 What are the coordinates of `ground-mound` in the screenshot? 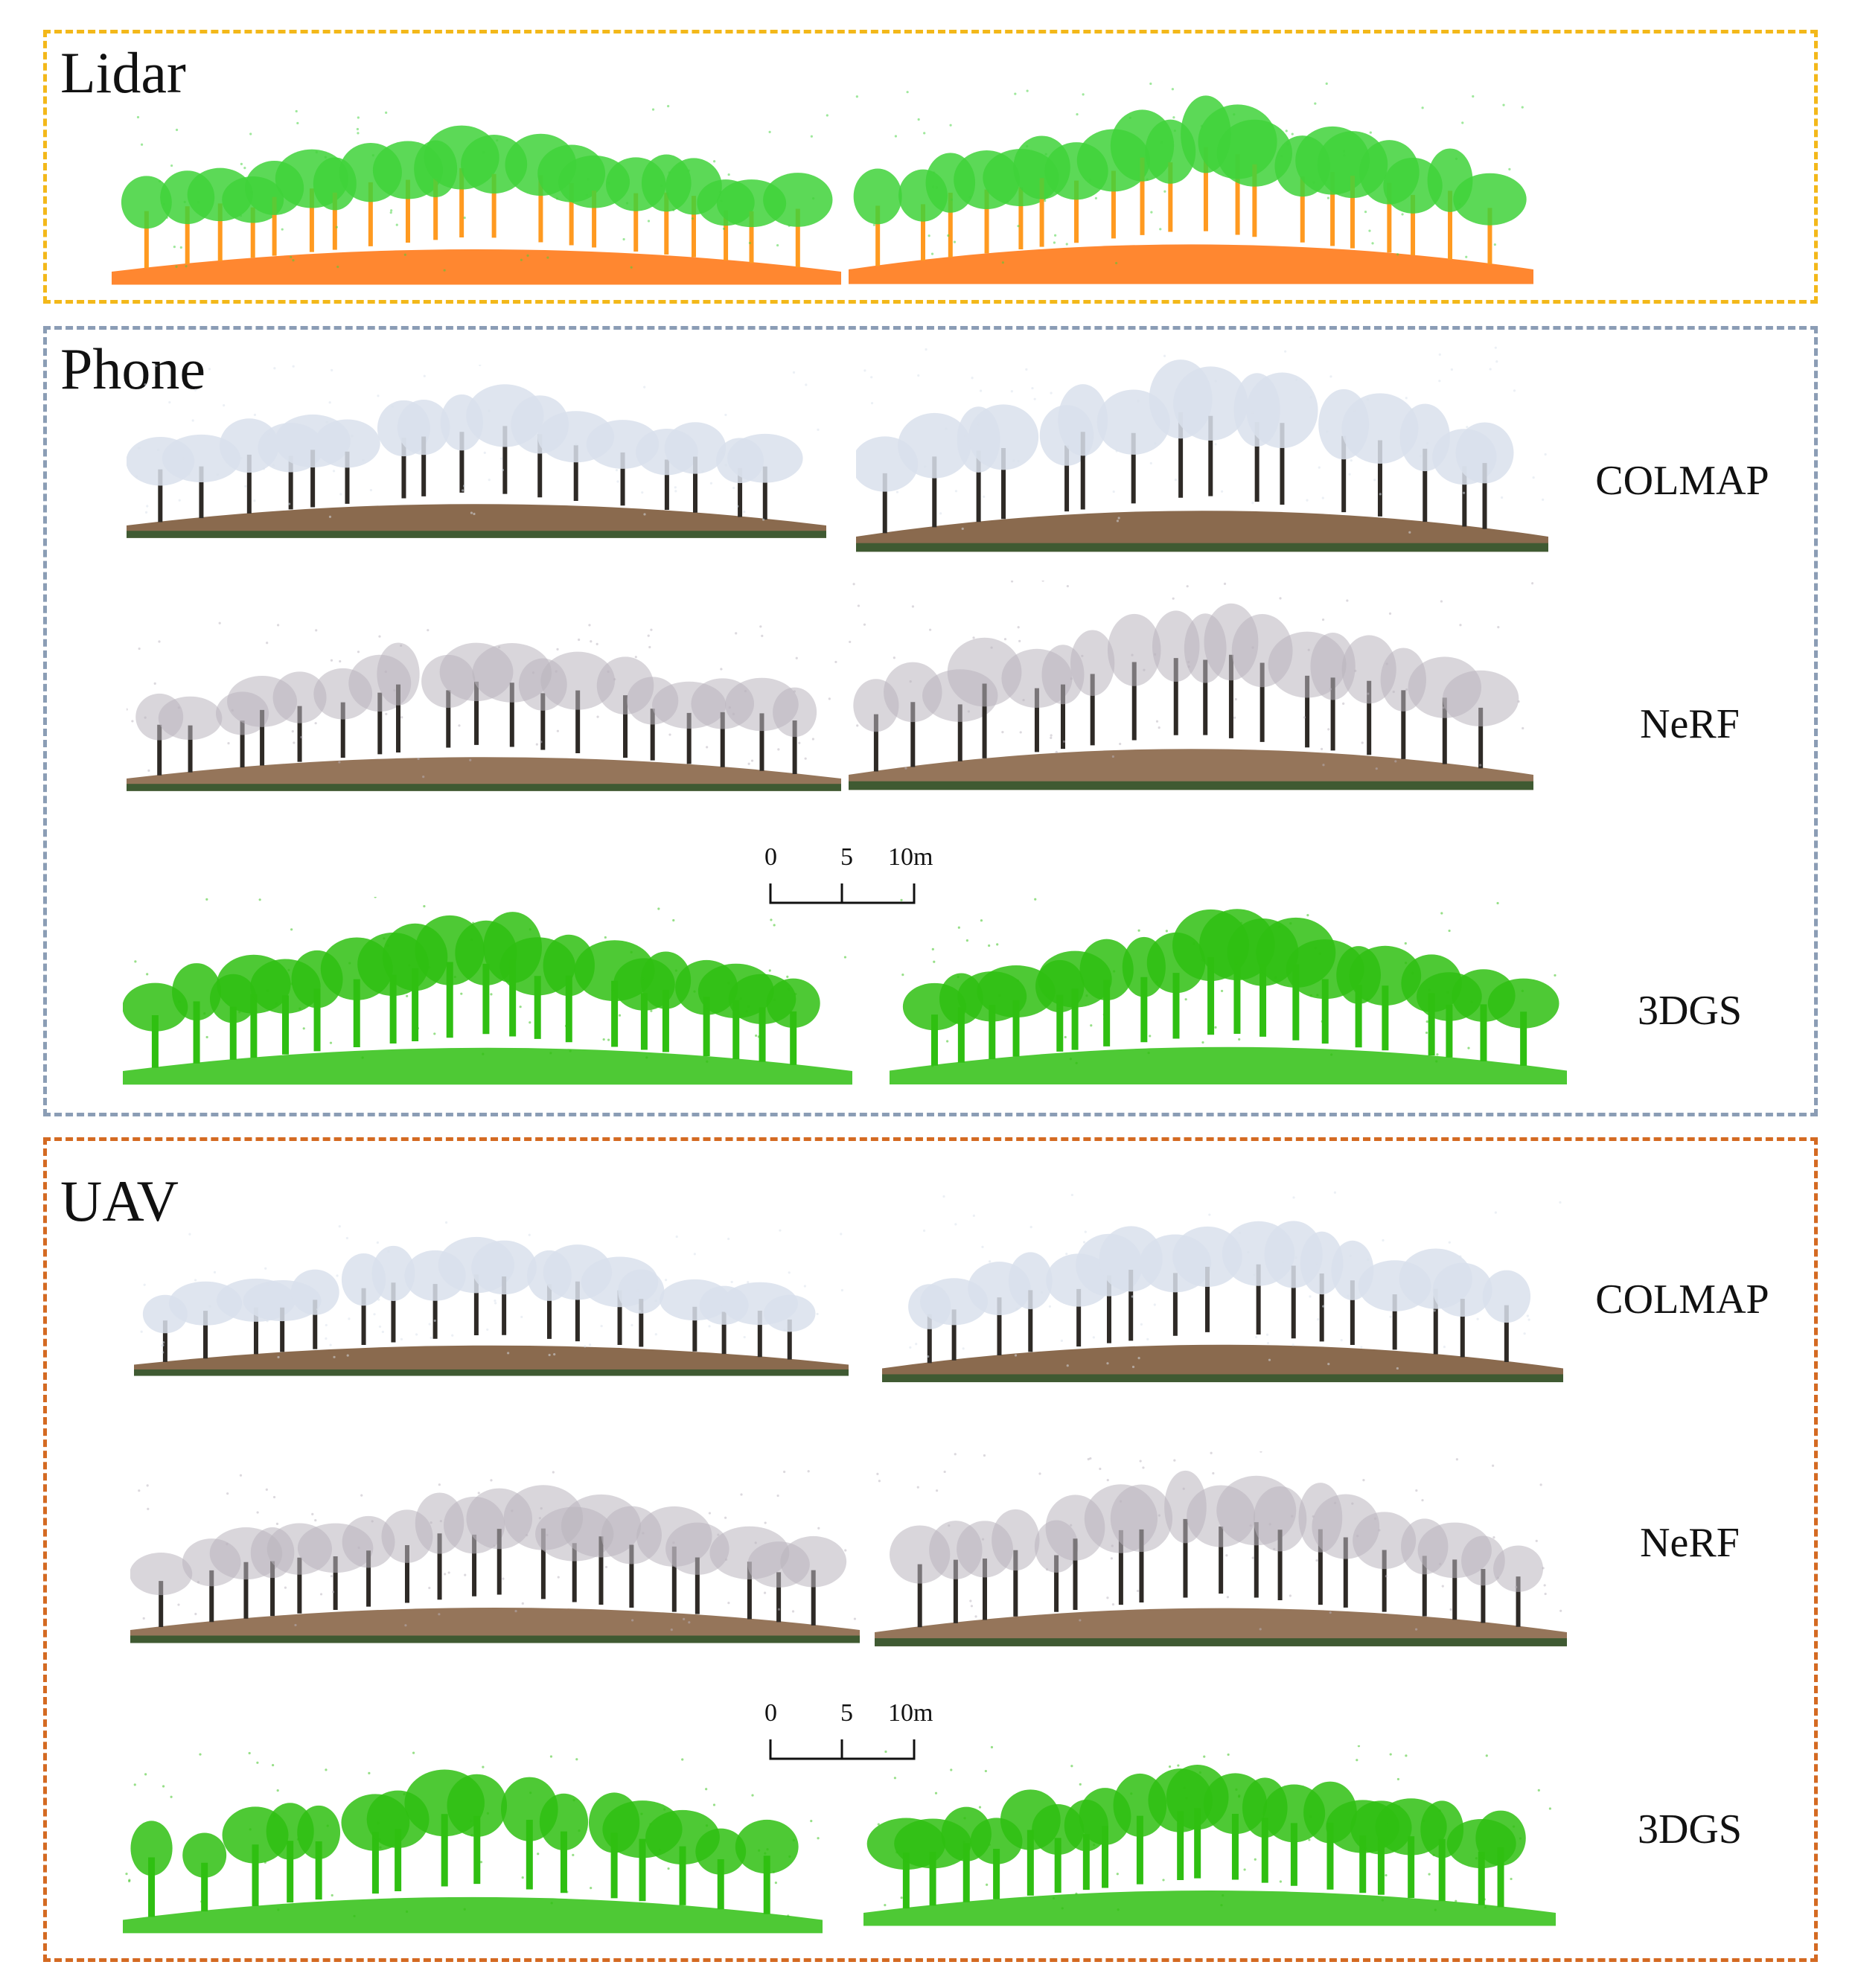 It's located at (1191, 264).